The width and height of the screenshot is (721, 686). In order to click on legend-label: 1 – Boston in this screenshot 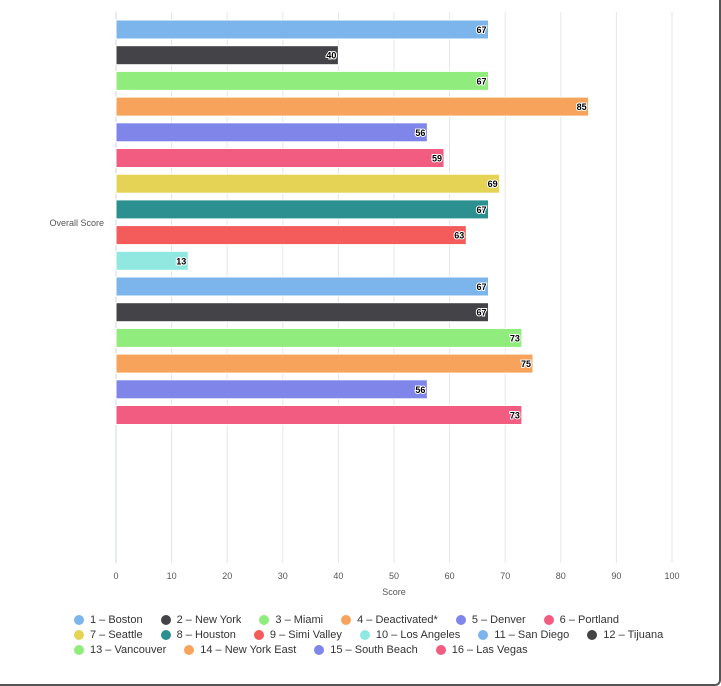, I will do `click(116, 619)`.